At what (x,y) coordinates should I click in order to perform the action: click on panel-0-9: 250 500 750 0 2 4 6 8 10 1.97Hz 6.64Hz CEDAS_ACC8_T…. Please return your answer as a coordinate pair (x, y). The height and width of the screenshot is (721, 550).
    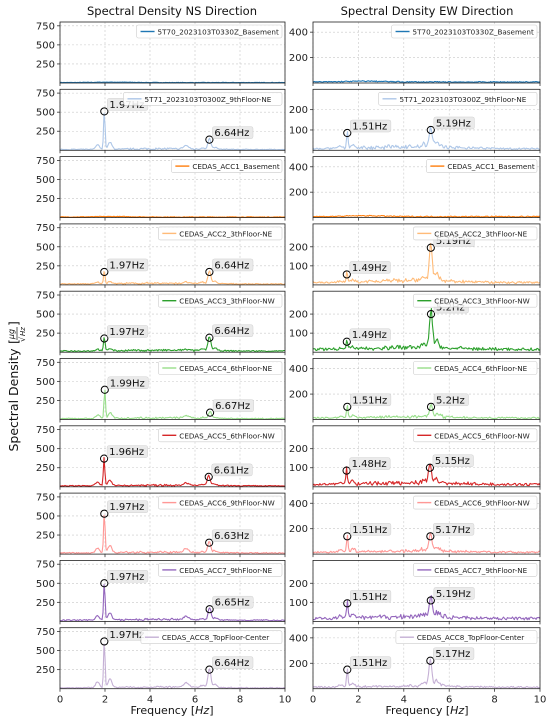
    Looking at the image, I should click on (163, 666).